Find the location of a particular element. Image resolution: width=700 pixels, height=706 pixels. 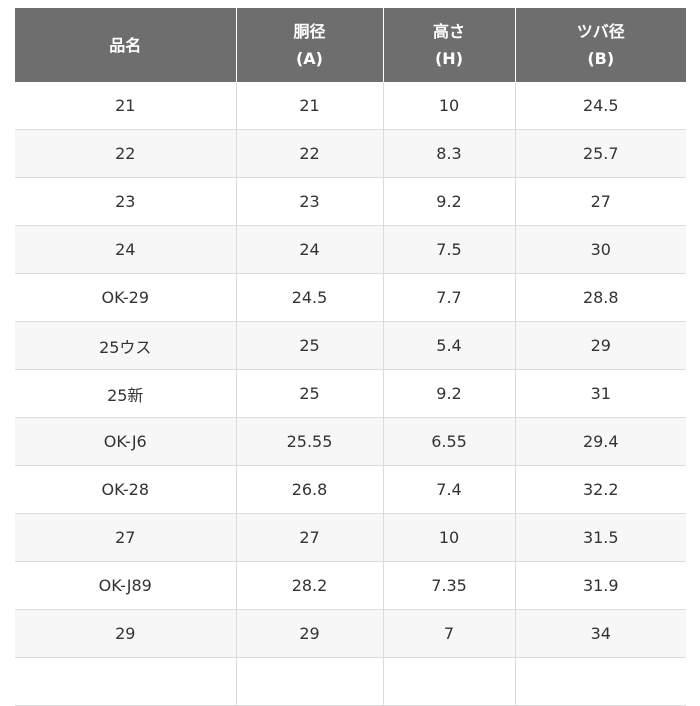

header-body-diameter-unit: (A) is located at coordinates (309, 58).